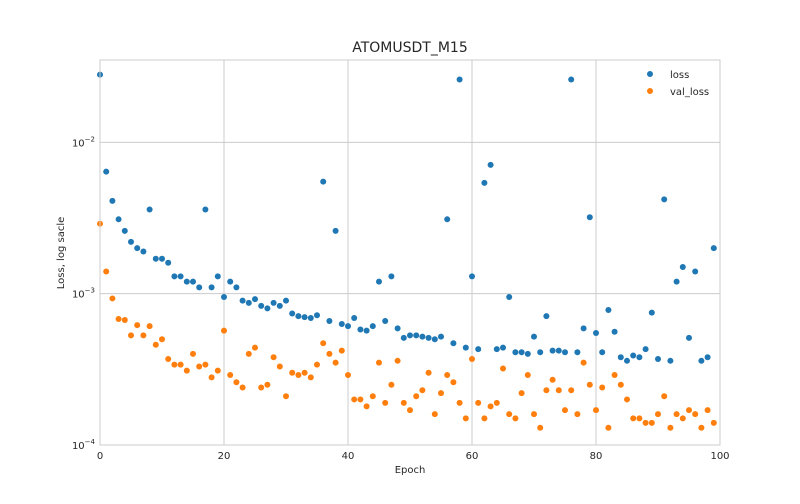 Image resolution: width=800 pixels, height=504 pixels. What do you see at coordinates (84, 445) in the screenshot?
I see `y-tick-label: 10−4` at bounding box center [84, 445].